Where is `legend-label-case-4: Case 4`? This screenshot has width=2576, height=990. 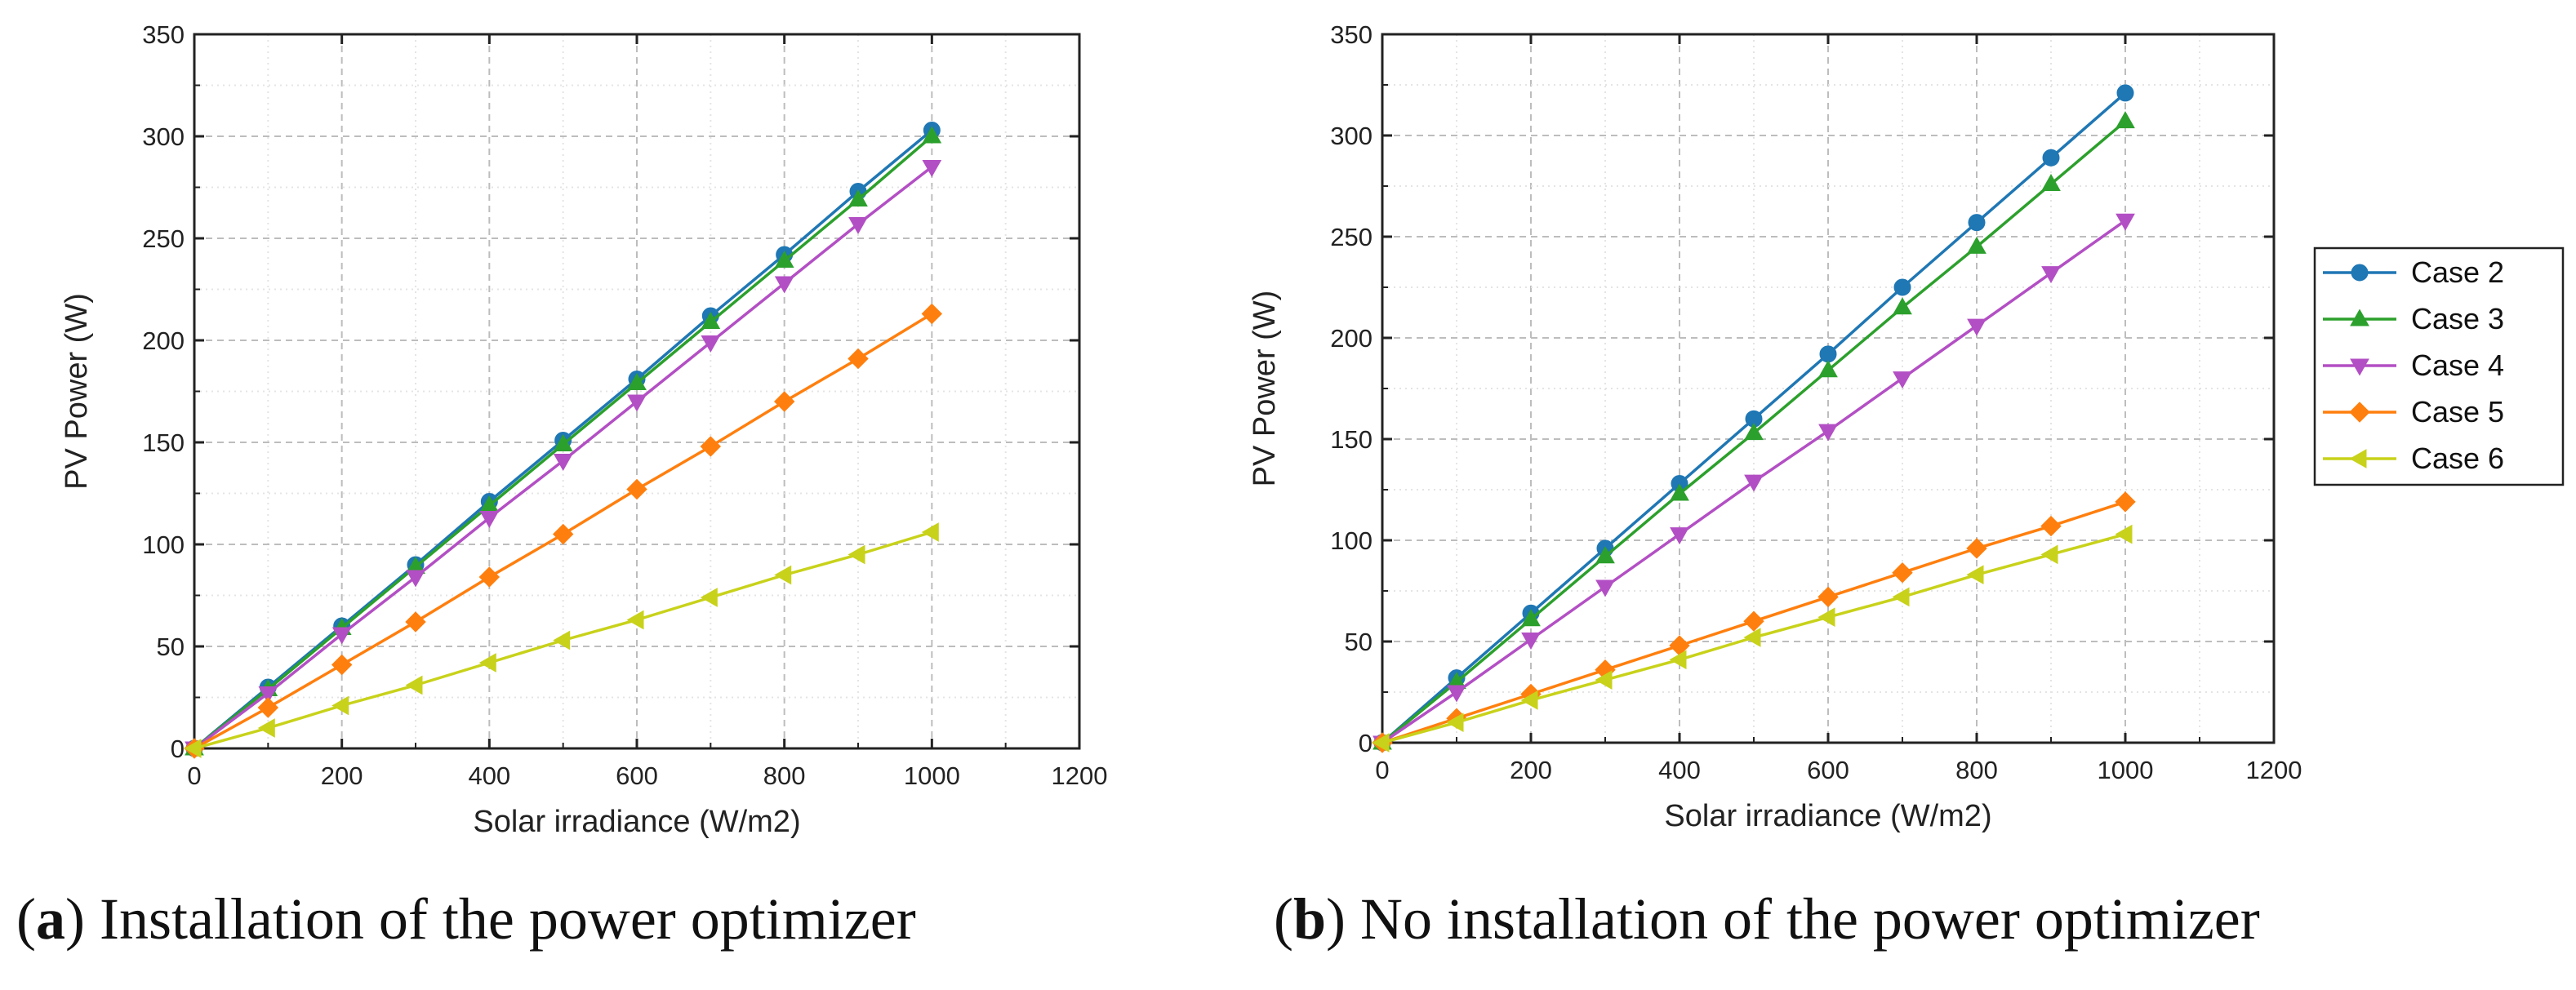
legend-label-case-4: Case 4 is located at coordinates (2457, 365).